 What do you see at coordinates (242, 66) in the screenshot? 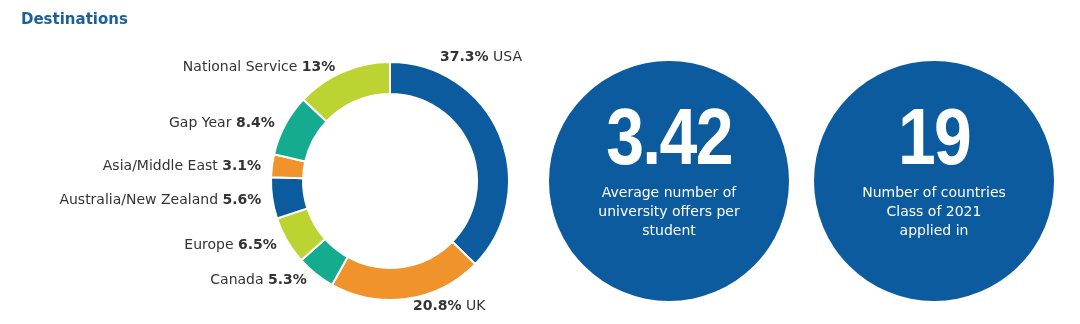
I see `slice-label: National Service` at bounding box center [242, 66].